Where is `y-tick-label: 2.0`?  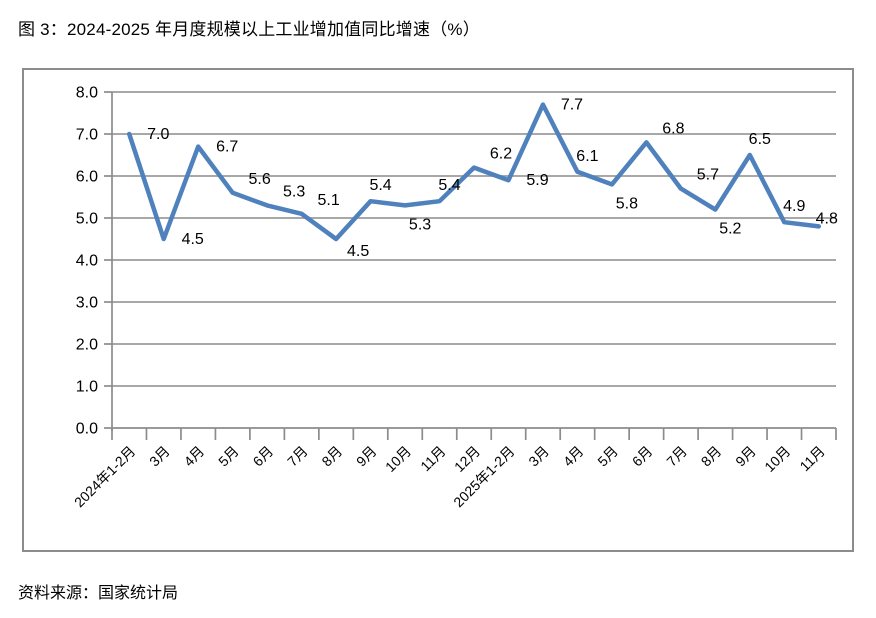 y-tick-label: 2.0 is located at coordinates (87, 345).